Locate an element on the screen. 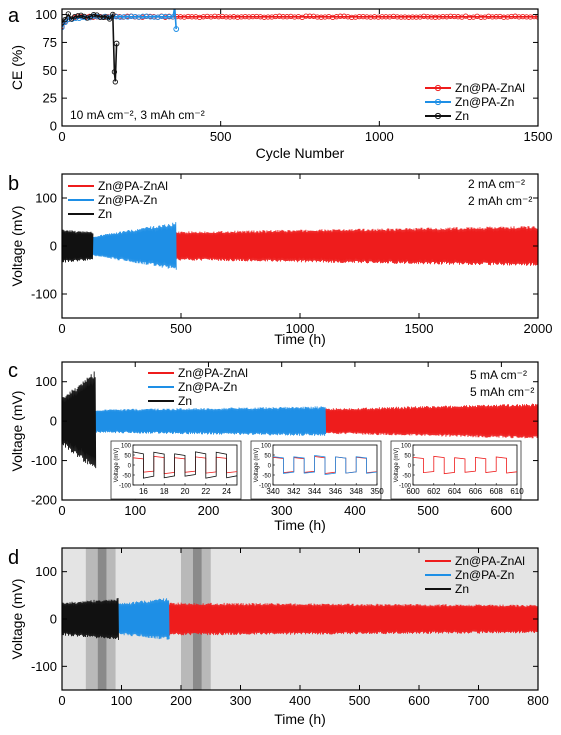 The image size is (561, 735). inset-trace-red is located at coordinates (465, 465).